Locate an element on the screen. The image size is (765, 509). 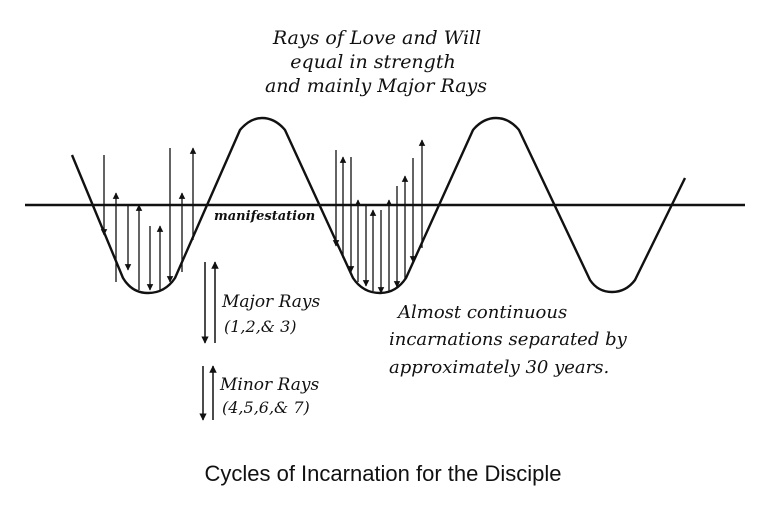
top-note-line-2: equal in strength is located at coordinates (372, 62).